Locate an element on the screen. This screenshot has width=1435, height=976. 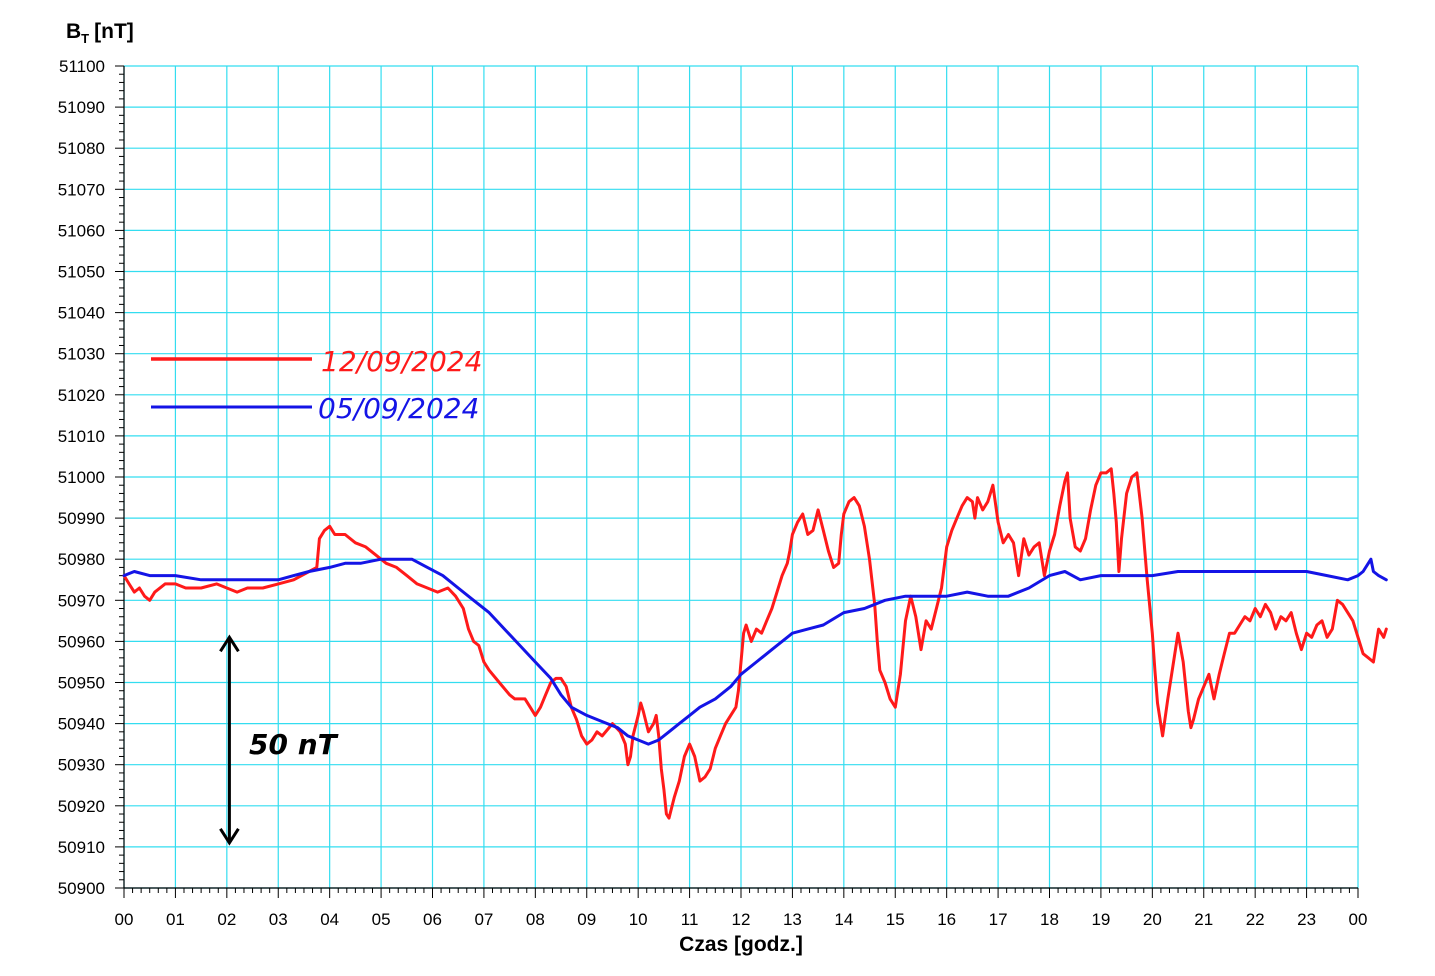
y-axis-title: BT [nT] is located at coordinates (100, 33).